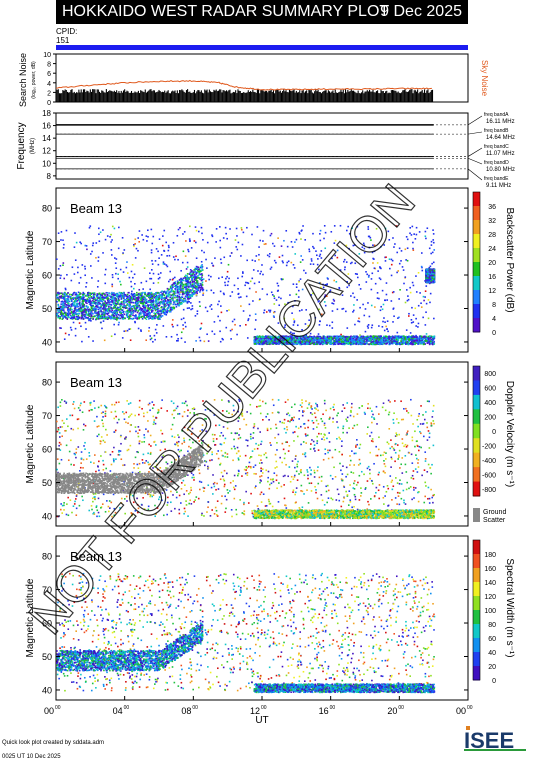 The width and height of the screenshot is (536, 761). Describe the element at coordinates (49, 65) in the screenshot. I see `noise-ytick-label: 8` at that location.